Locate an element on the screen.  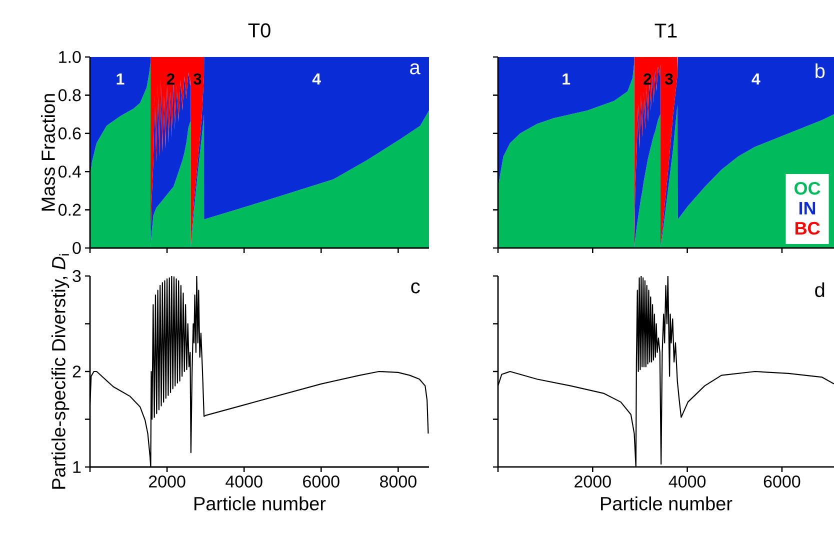
annotation: b is located at coordinates (820, 70).